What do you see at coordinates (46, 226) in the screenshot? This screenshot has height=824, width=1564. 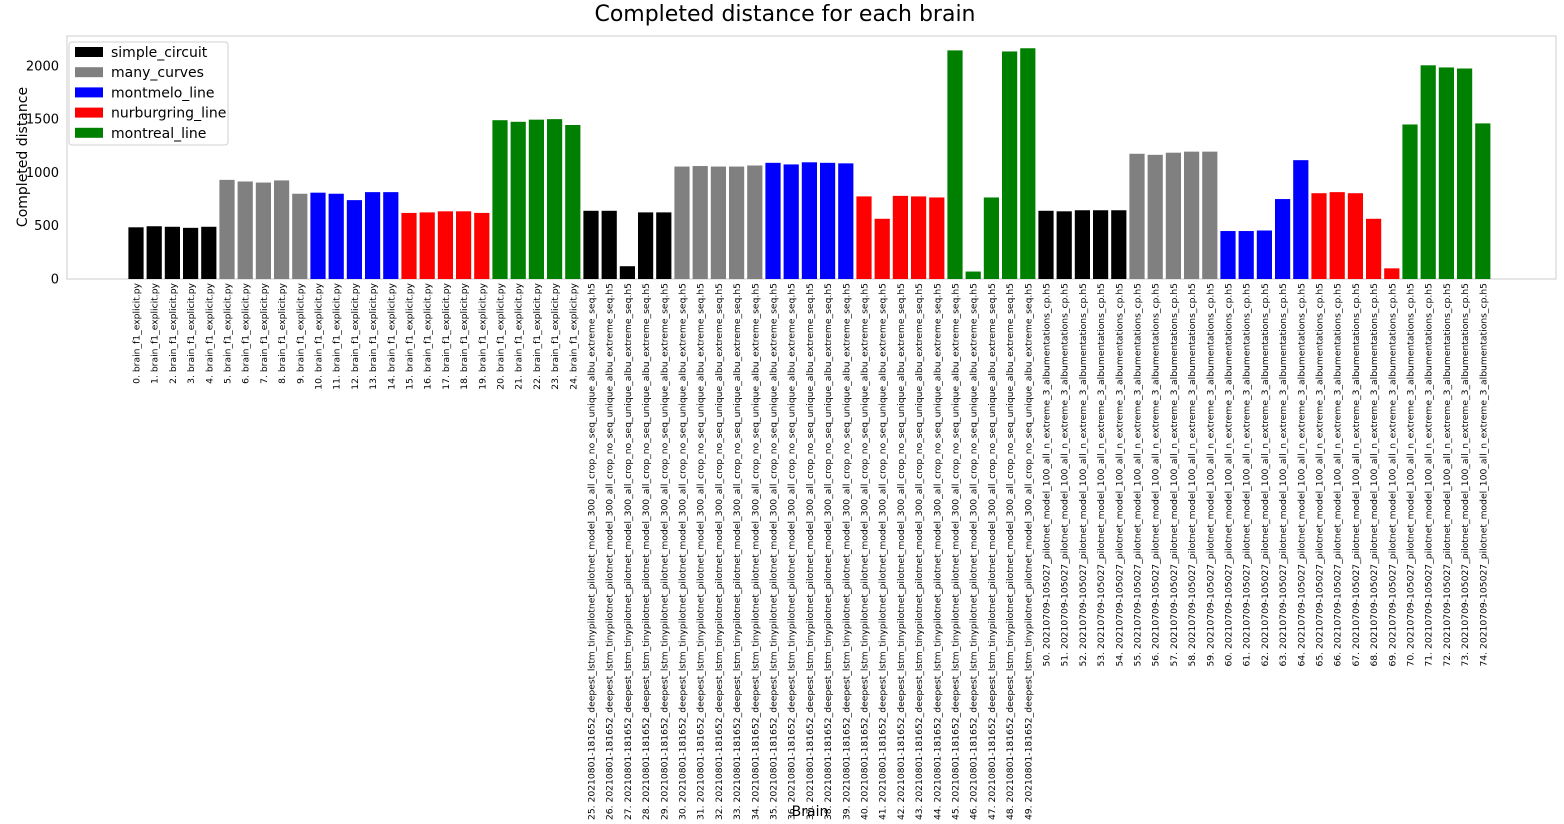 I see `y-tick-label: 500` at bounding box center [46, 226].